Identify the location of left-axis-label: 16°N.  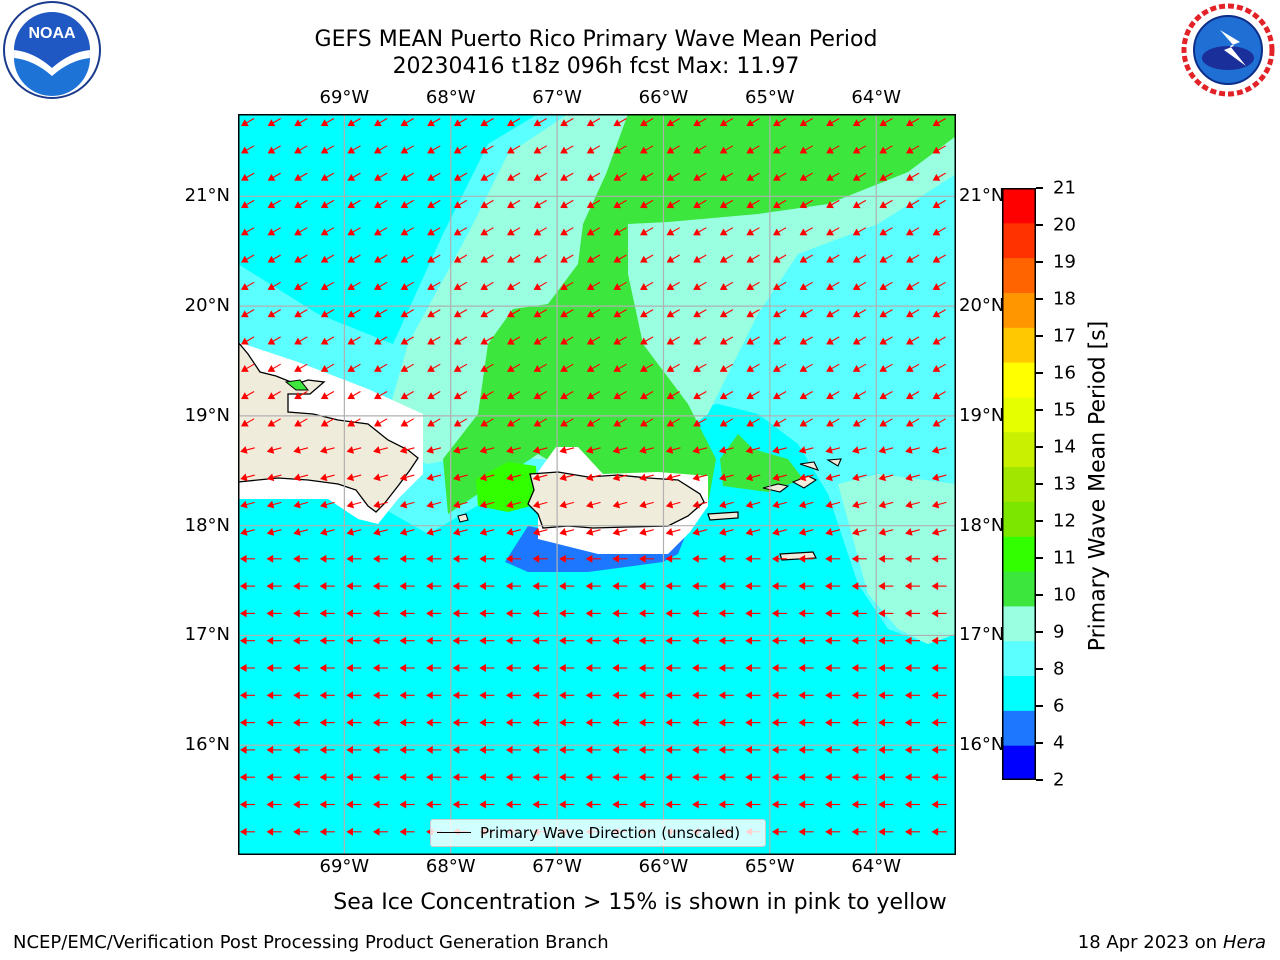
(207, 745).